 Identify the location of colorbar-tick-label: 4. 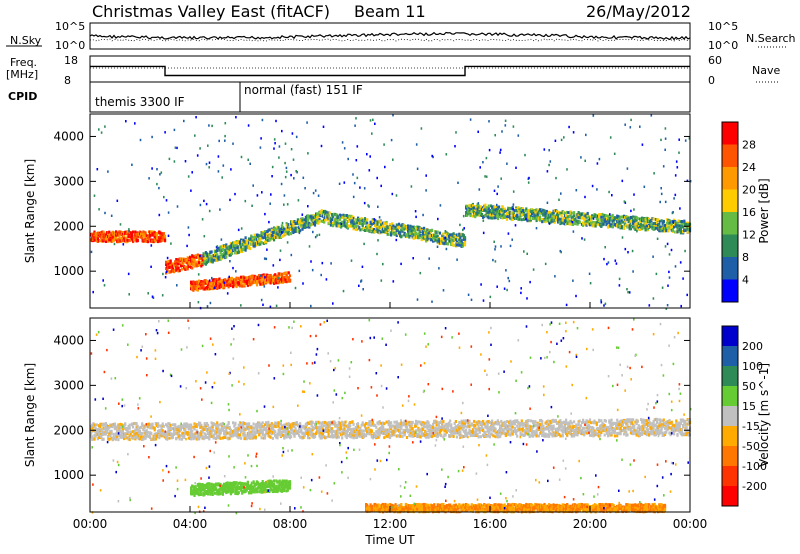
(745, 280).